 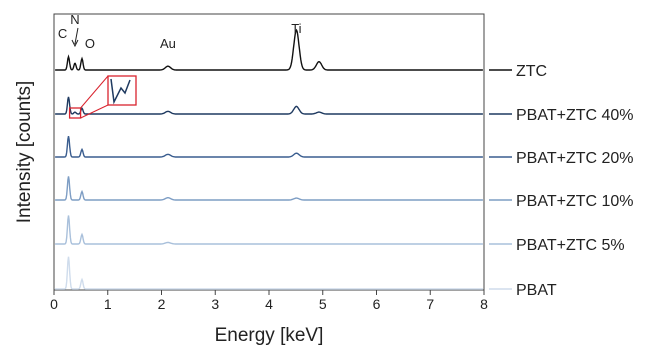 I want to click on x-tick-label: 4, so click(x=269, y=304).